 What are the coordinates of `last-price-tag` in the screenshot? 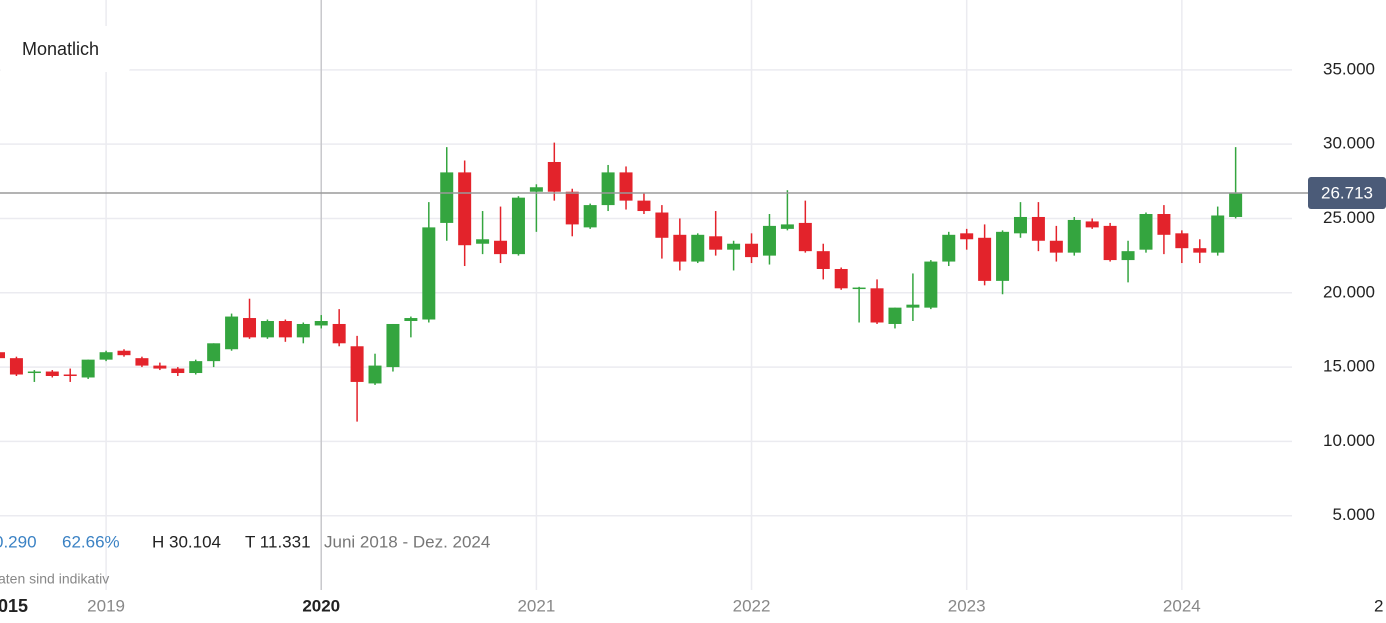 It's located at (1347, 193).